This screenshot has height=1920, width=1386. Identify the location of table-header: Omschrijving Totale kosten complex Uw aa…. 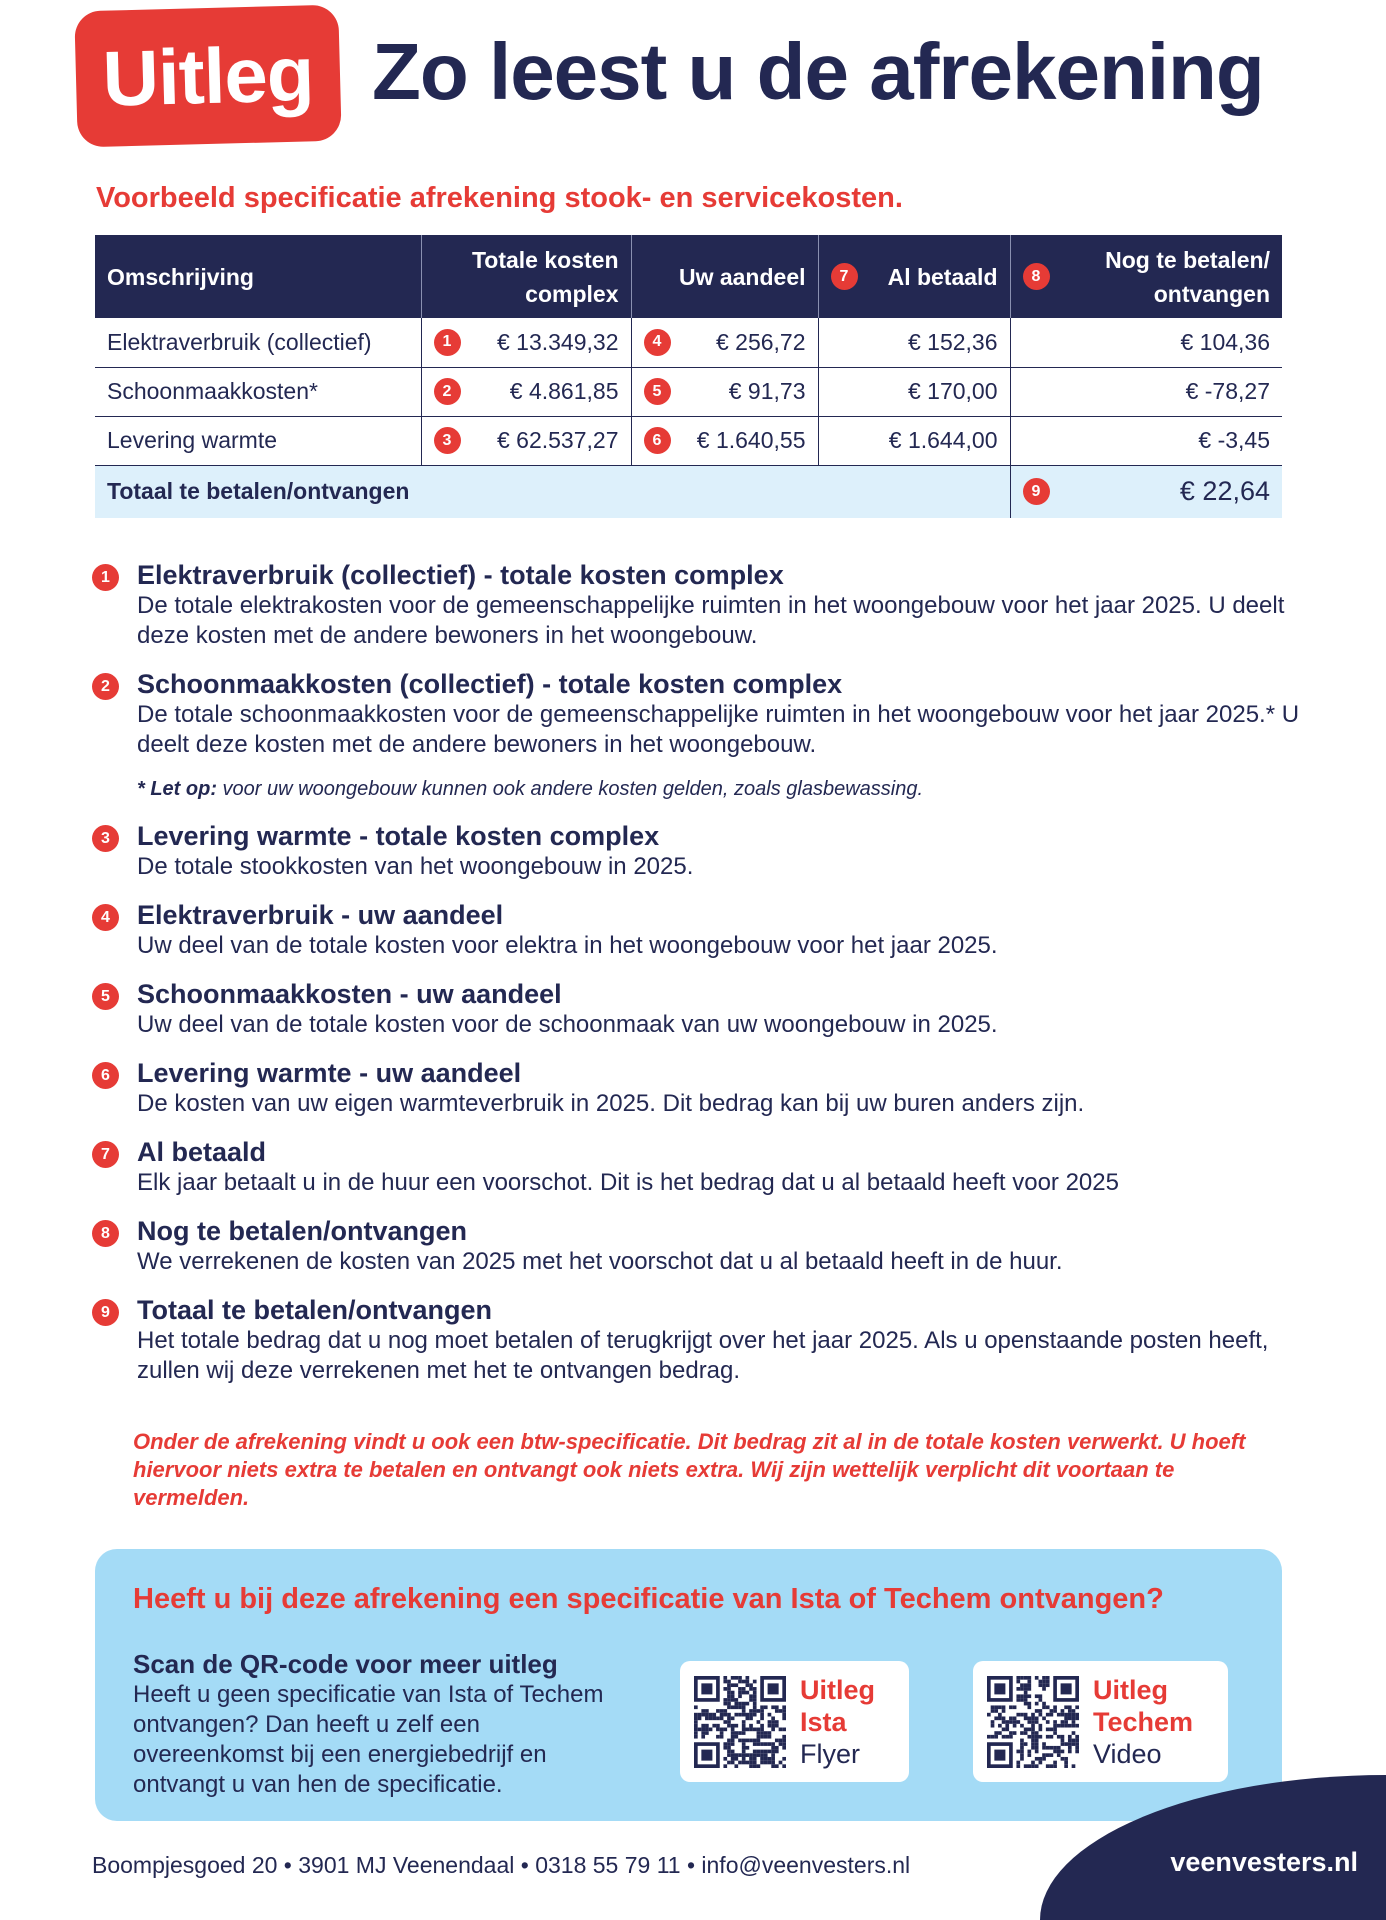
(688, 276).